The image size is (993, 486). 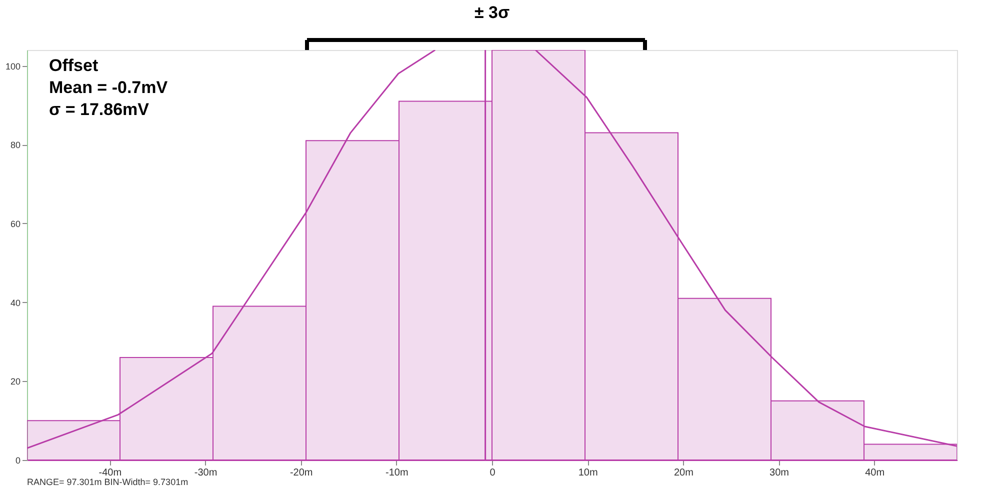 I want to click on x-tick-label: 0, so click(x=493, y=473).